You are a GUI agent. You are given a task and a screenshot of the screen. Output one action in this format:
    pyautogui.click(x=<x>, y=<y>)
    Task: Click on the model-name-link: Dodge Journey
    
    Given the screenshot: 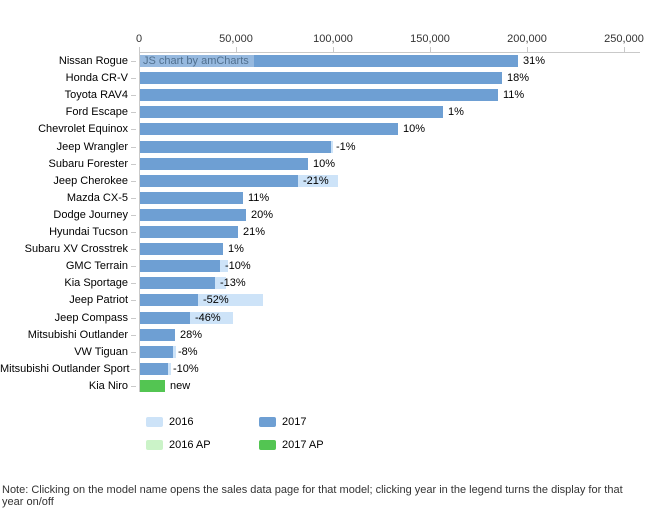 What is the action you would take?
    pyautogui.click(x=90, y=215)
    